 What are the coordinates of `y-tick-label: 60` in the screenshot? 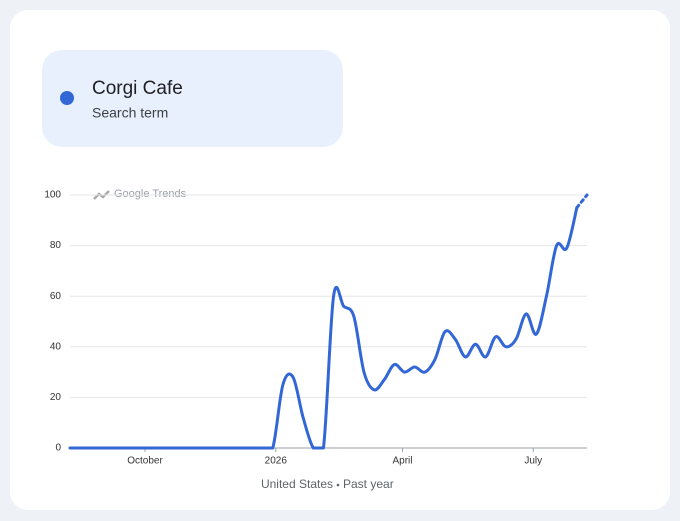 It's located at (56, 296).